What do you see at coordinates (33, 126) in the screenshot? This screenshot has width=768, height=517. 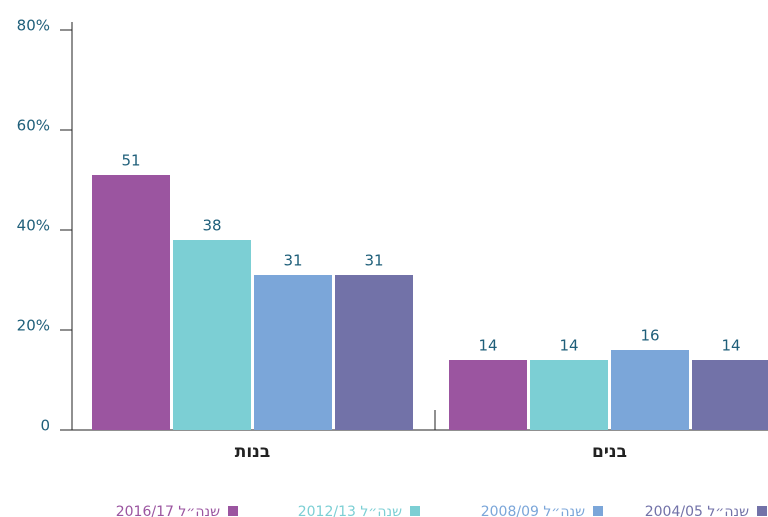 I see `y-tick-label: 60%` at bounding box center [33, 126].